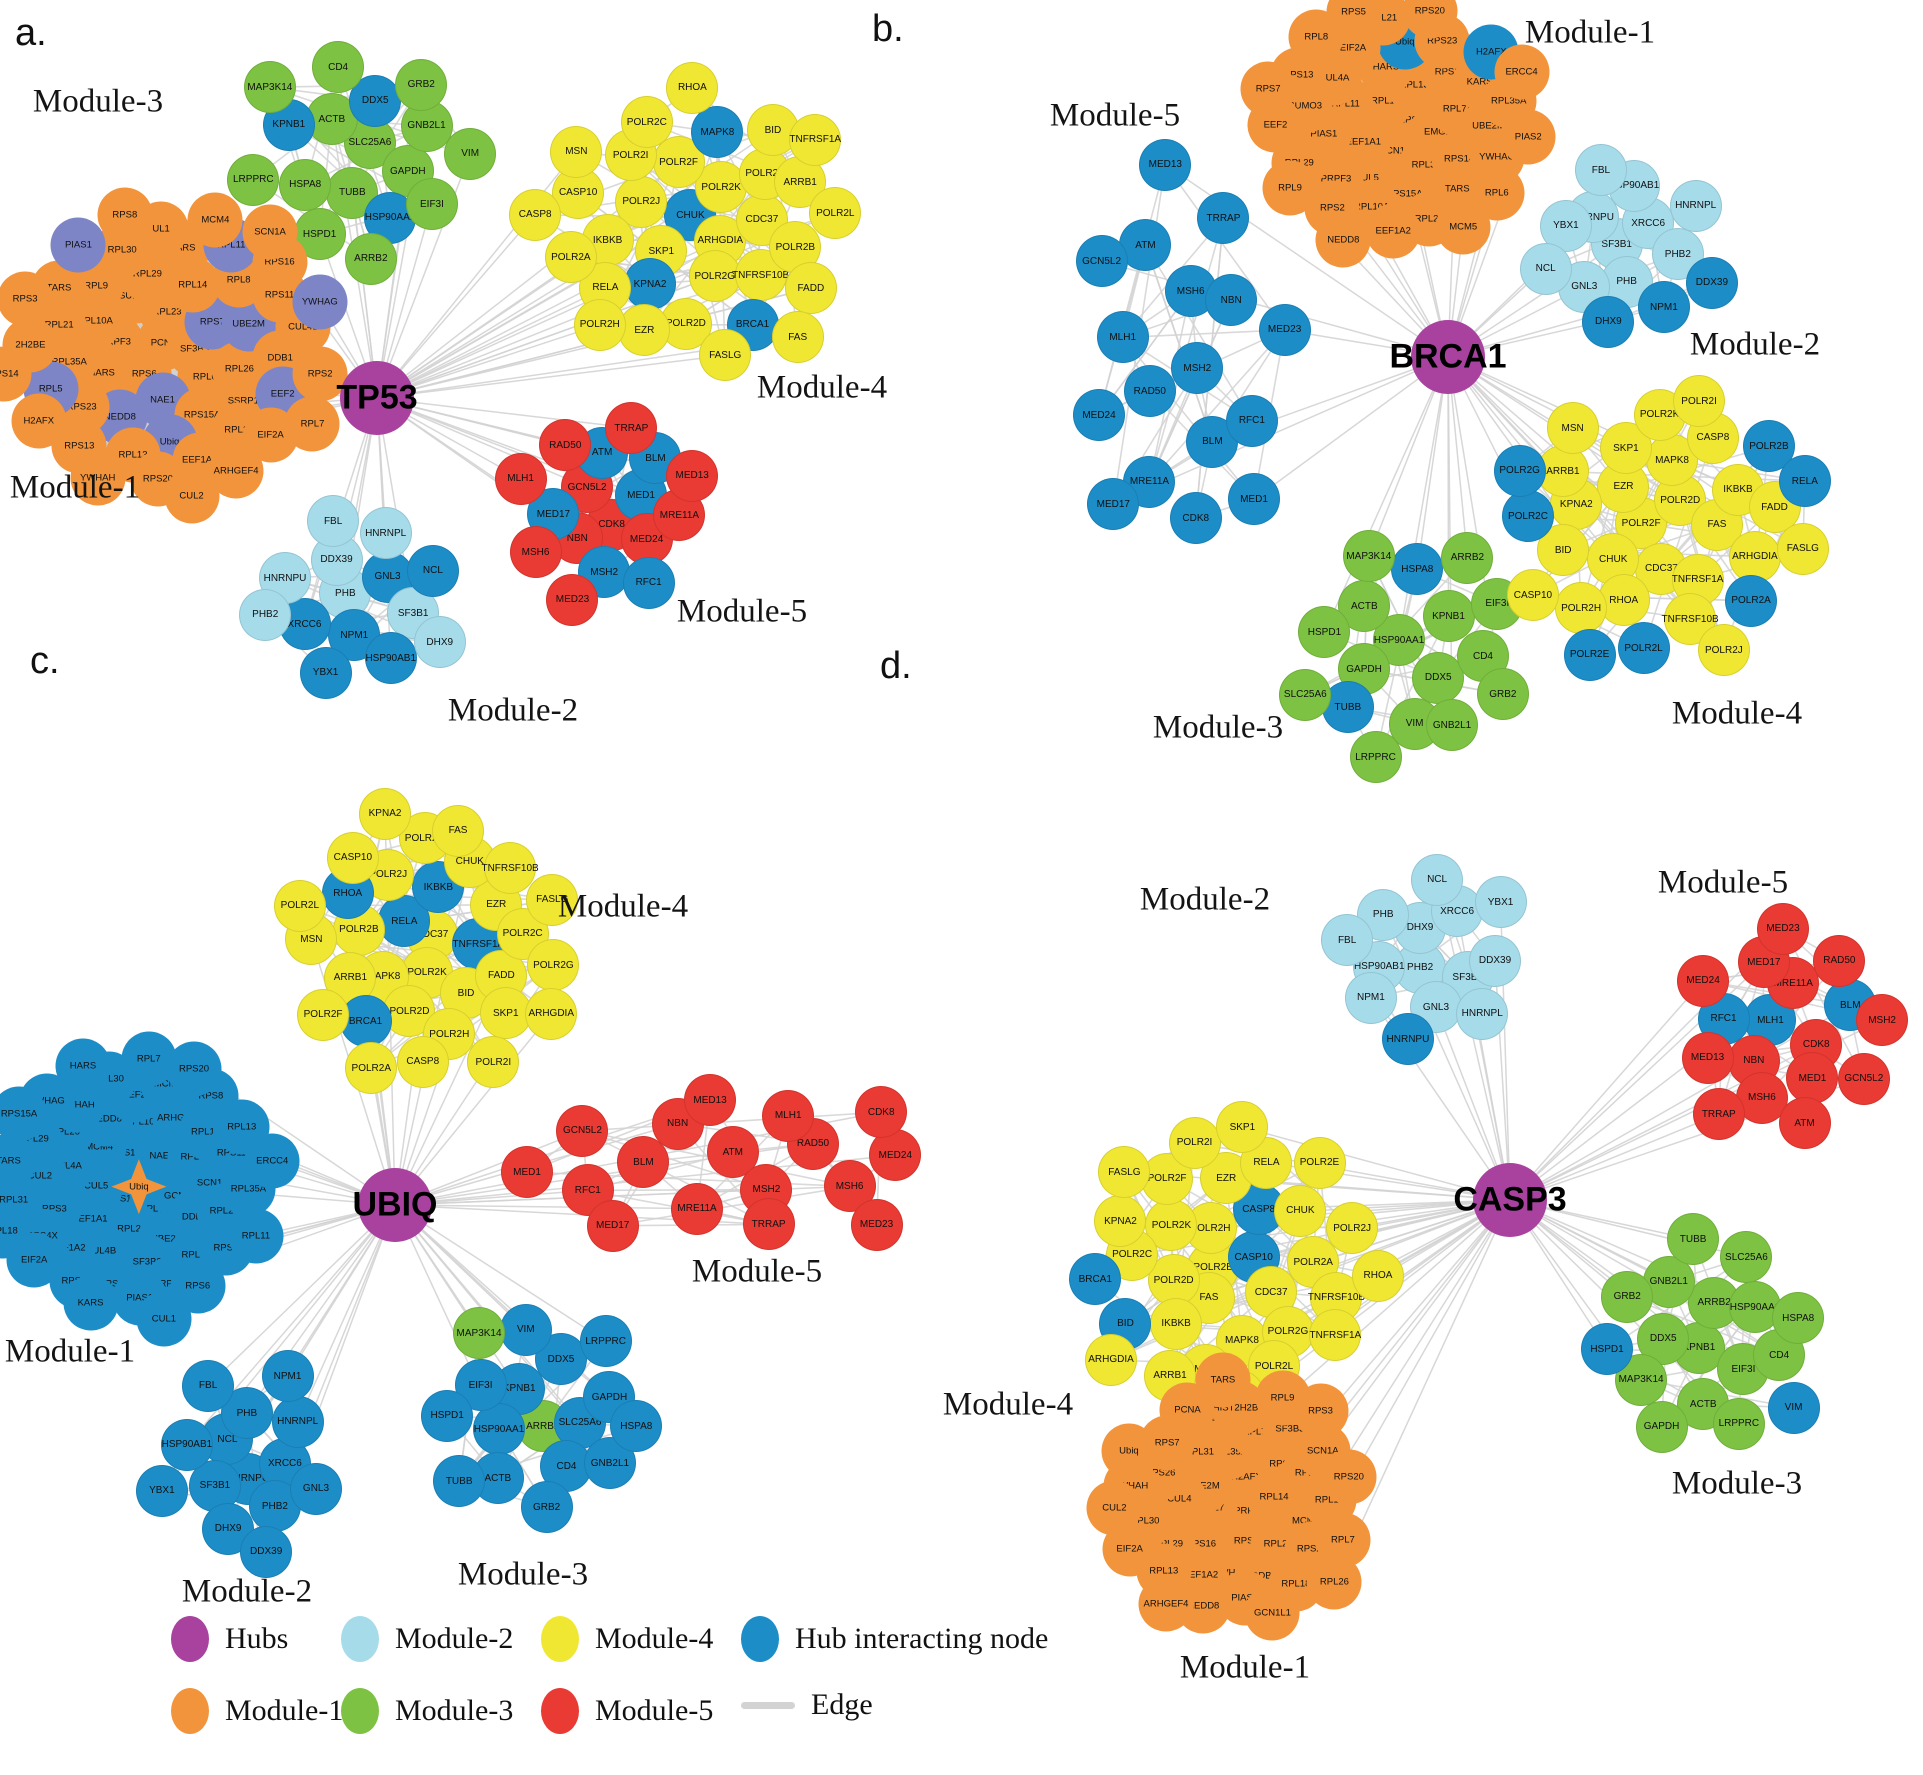 This screenshot has width=1923, height=1775. What do you see at coordinates (257, 1638) in the screenshot?
I see `legend-label: Hubs` at bounding box center [257, 1638].